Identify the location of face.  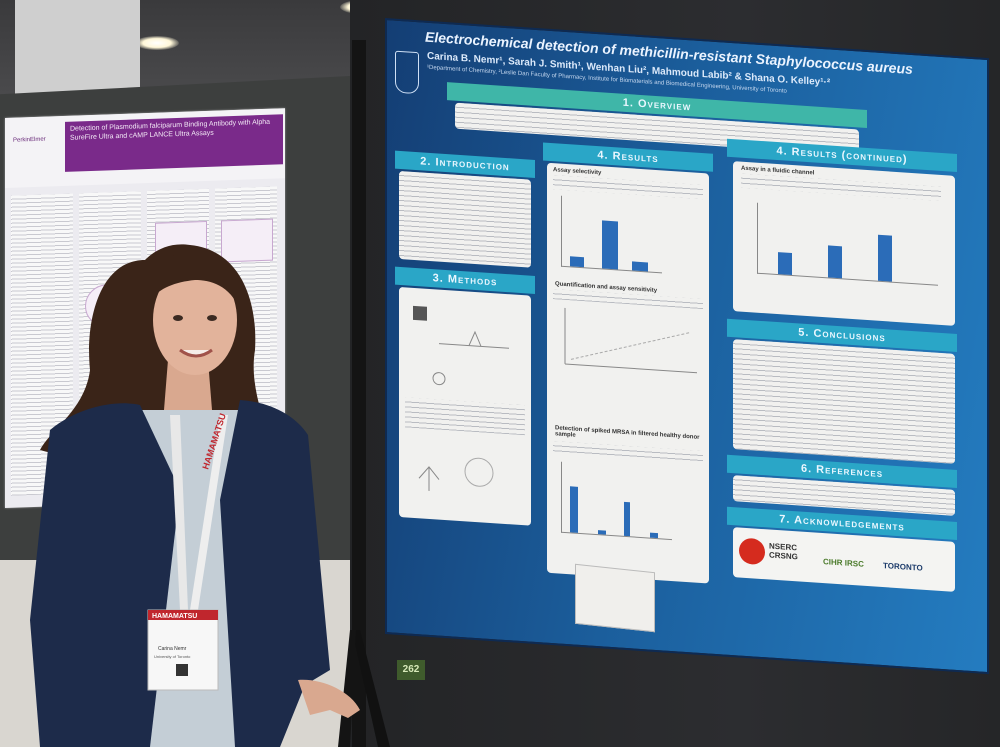
(195, 320).